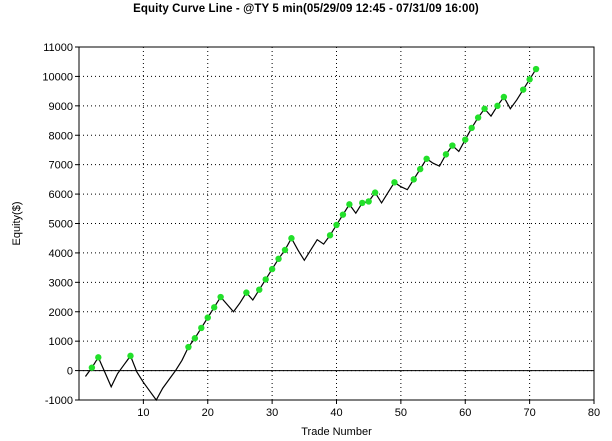 The height and width of the screenshot is (441, 612). Describe the element at coordinates (57, 77) in the screenshot. I see `y-tick-label: 10000` at that location.